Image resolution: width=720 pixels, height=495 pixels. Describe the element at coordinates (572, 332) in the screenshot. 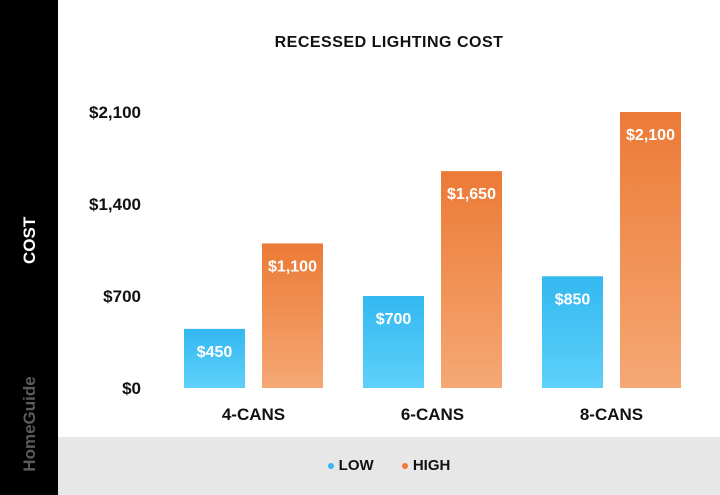

I see `bar-low-8-cans` at that location.